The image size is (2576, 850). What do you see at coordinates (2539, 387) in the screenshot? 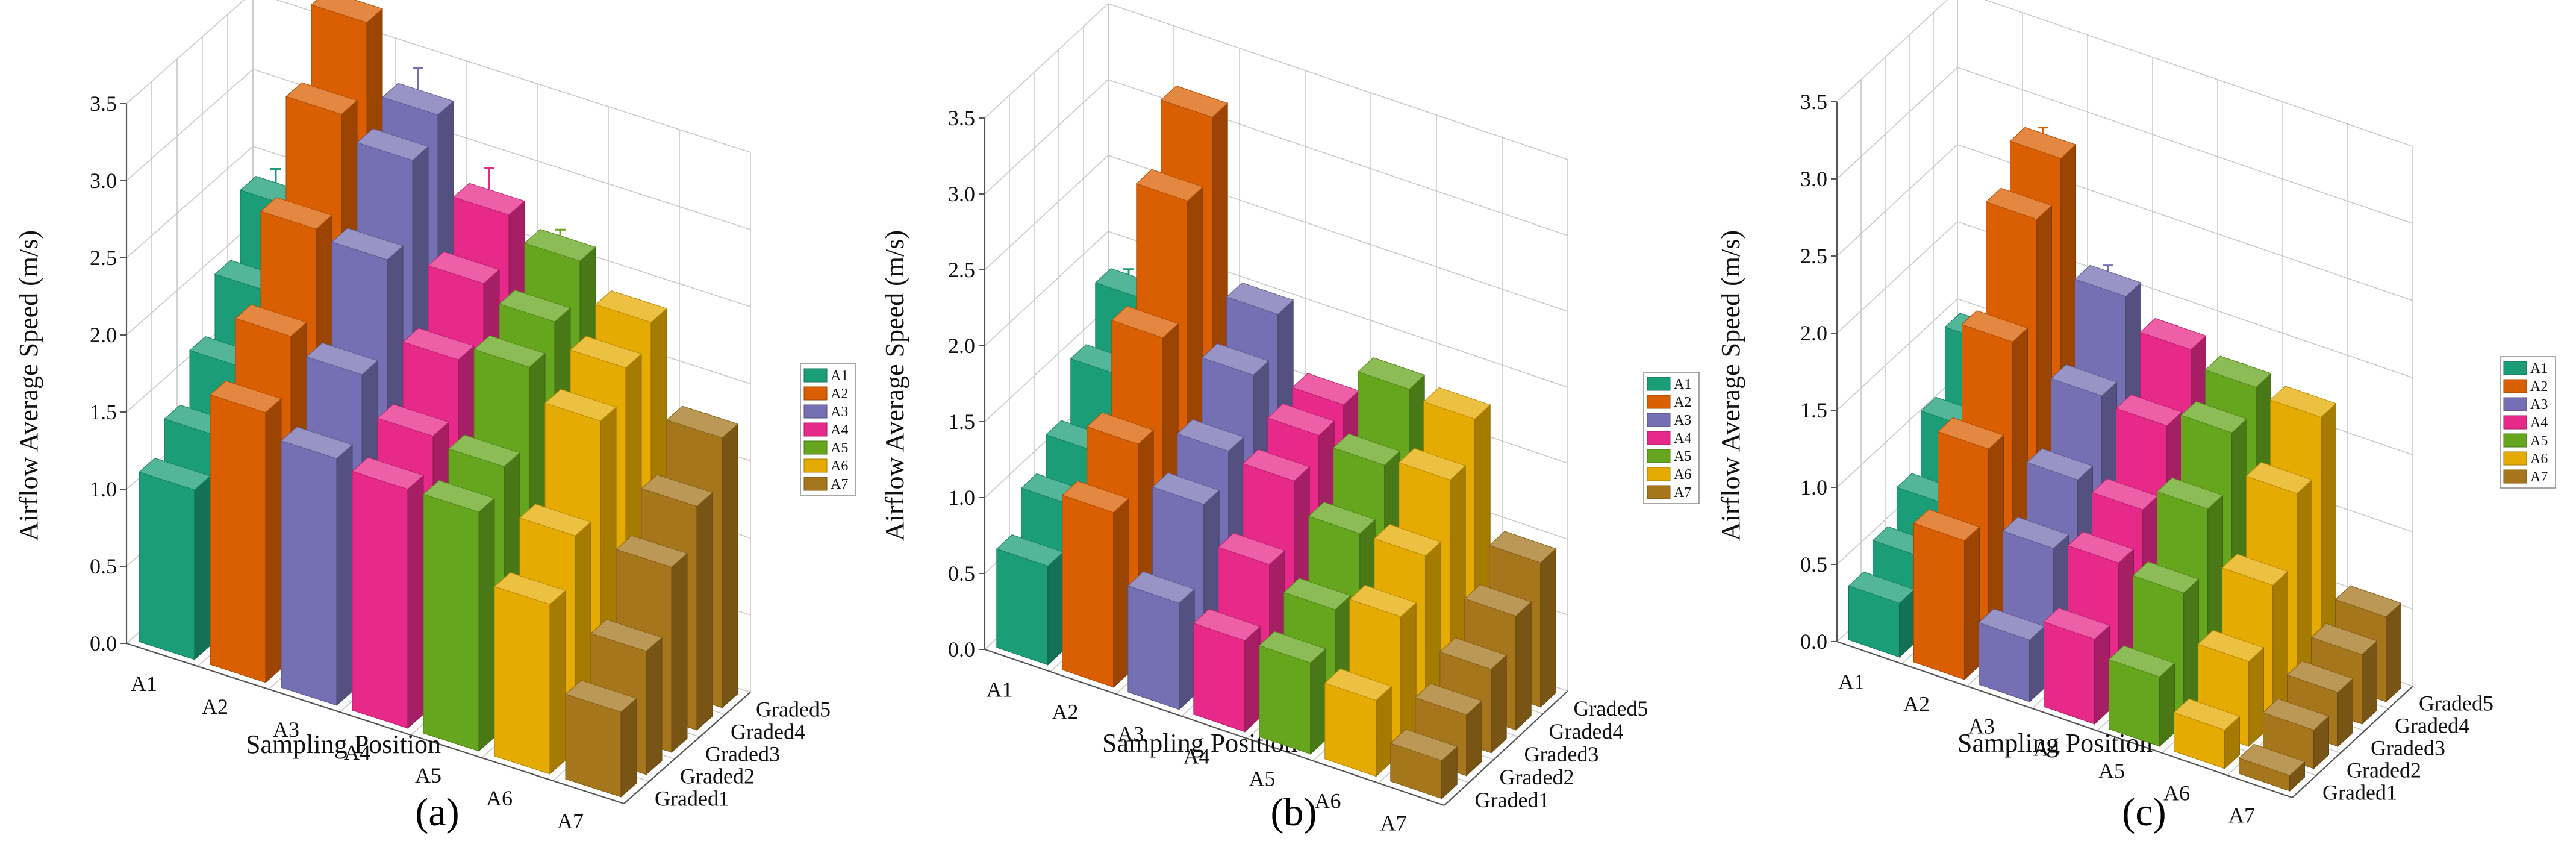
I see `legend-label: A2` at bounding box center [2539, 387].